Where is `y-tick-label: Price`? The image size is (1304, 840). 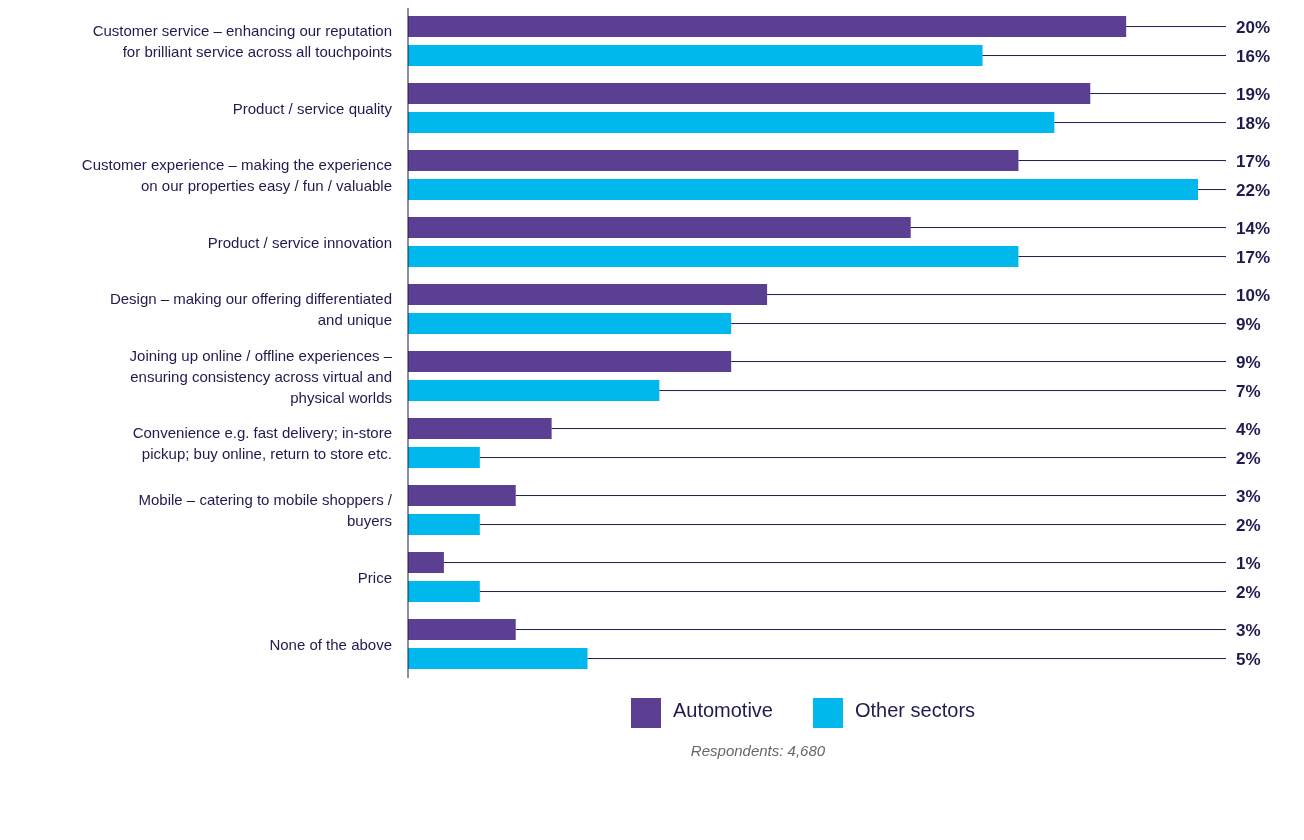
y-tick-label: Price is located at coordinates (374, 577).